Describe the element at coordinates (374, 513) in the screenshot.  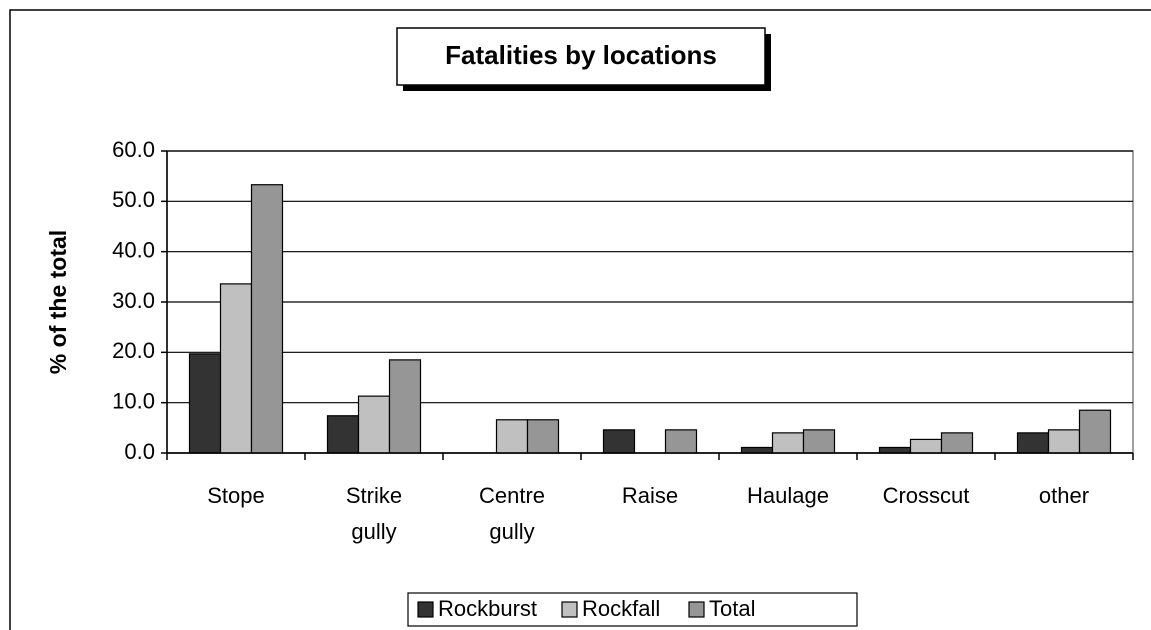
I see `x-tick-label: Strike gully` at that location.